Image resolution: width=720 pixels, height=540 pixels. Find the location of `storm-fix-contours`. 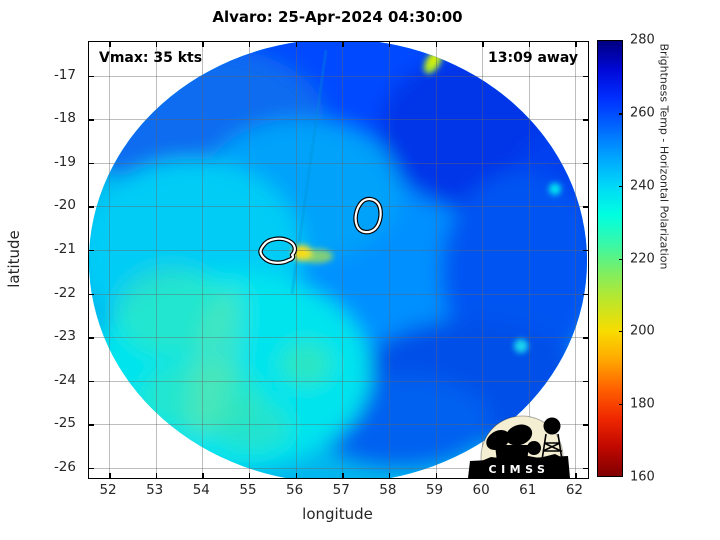

storm-fix-contours is located at coordinates (320, 230).